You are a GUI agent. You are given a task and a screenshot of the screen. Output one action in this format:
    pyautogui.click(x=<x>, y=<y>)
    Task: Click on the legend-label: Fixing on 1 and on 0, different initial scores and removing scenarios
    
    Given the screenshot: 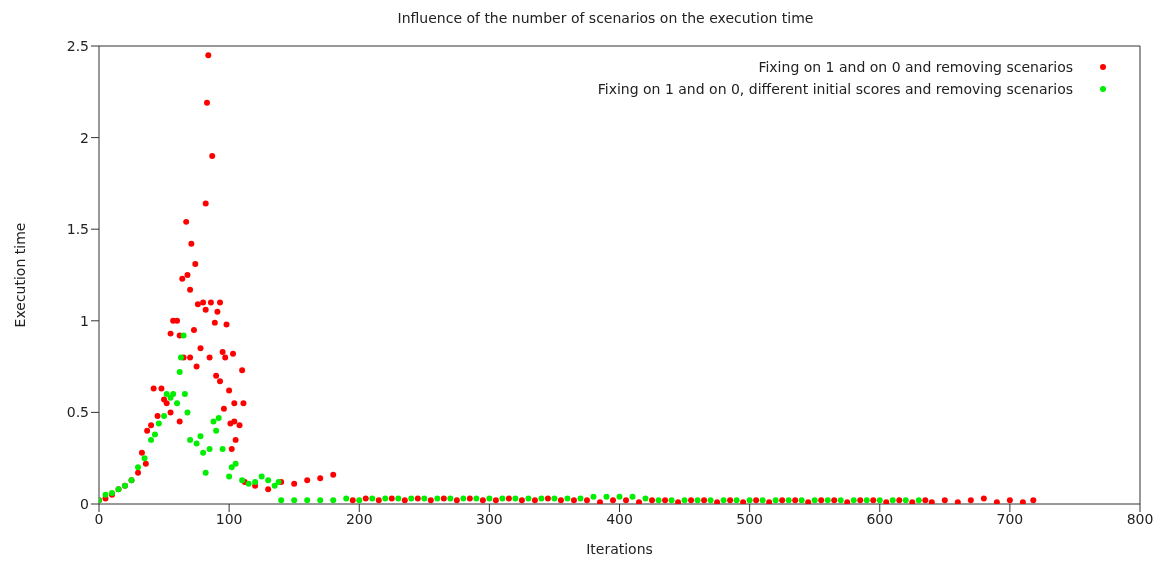 What is the action you would take?
    pyautogui.click(x=835, y=89)
    